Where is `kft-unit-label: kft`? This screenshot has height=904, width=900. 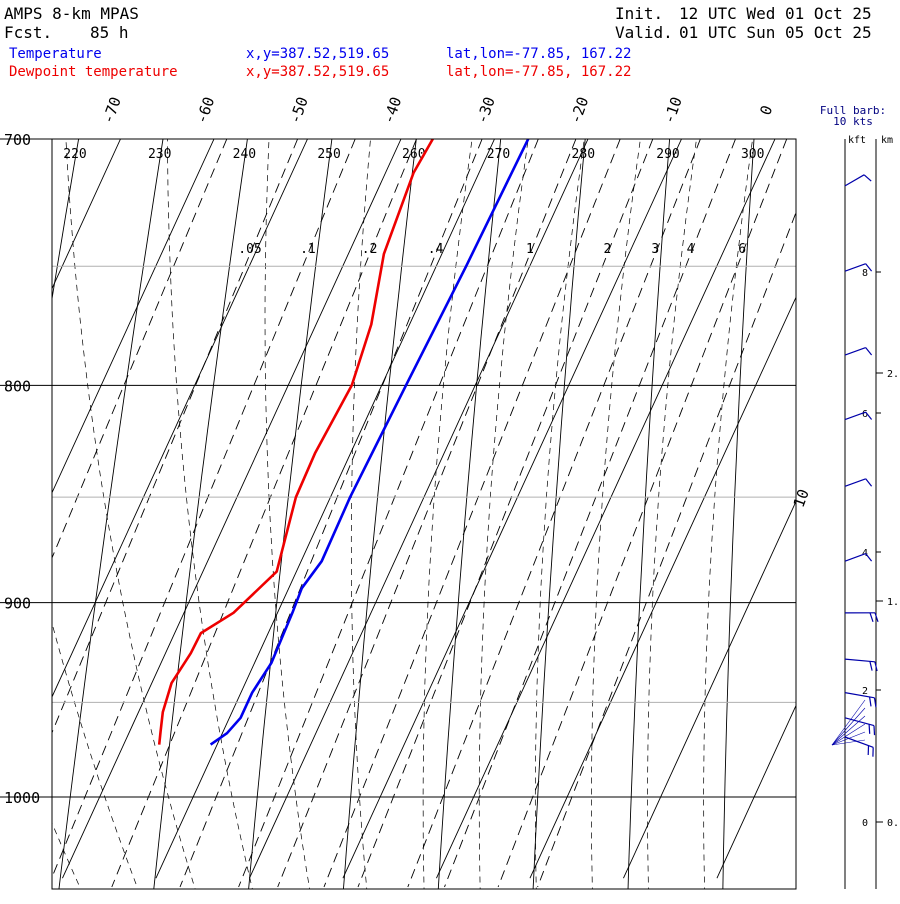 kft-unit-label: kft is located at coordinates (857, 140).